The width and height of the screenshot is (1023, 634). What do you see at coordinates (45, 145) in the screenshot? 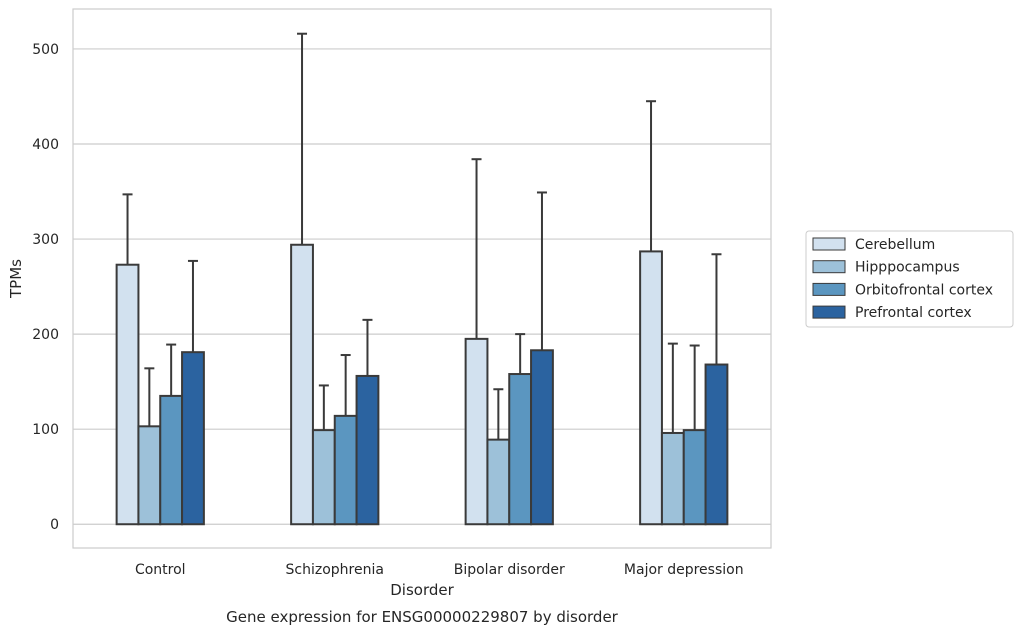
I see `y-tick-label: 400` at bounding box center [45, 145].